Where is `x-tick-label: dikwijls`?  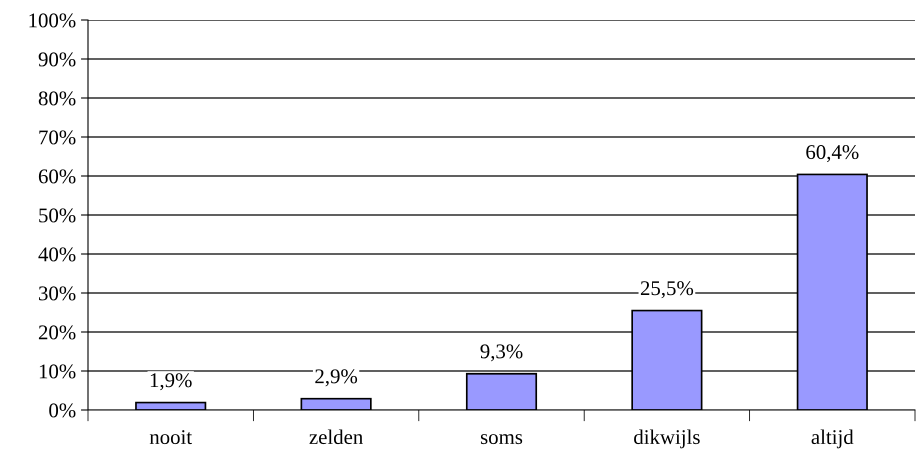 x-tick-label: dikwijls is located at coordinates (667, 438).